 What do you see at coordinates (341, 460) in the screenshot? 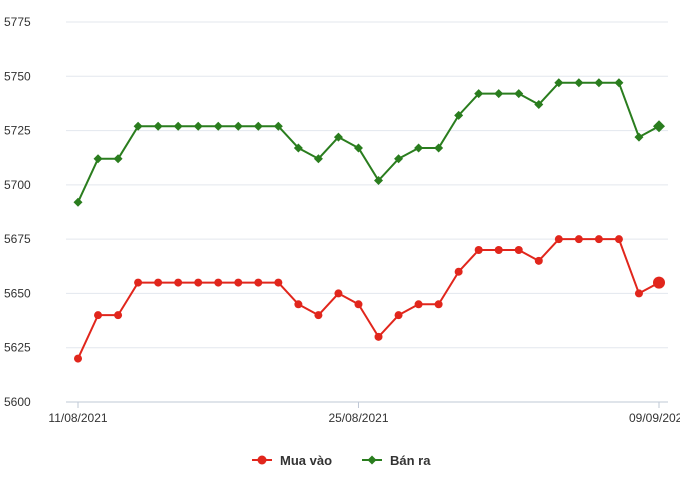
I see `legend: Mua vào Bán ra` at bounding box center [341, 460].